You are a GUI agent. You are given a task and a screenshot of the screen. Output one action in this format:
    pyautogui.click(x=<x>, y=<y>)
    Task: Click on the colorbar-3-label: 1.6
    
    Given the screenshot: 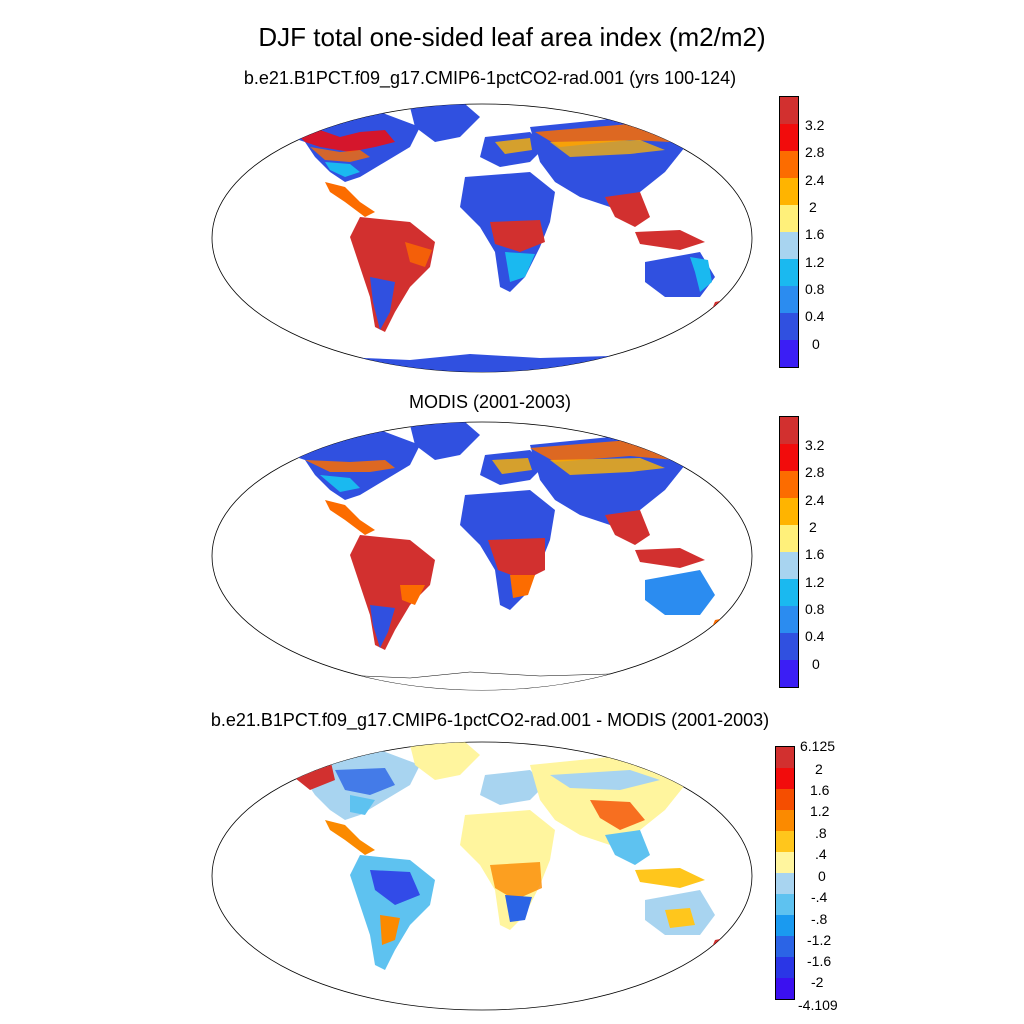 What is the action you would take?
    pyautogui.click(x=820, y=790)
    